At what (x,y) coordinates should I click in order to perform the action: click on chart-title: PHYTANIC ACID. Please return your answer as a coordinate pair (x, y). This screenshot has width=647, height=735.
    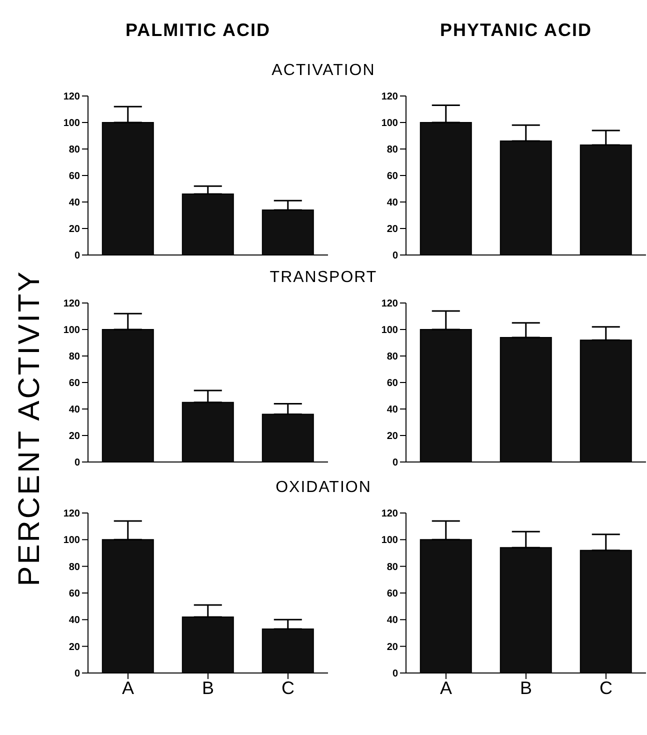
    Looking at the image, I should click on (516, 30).